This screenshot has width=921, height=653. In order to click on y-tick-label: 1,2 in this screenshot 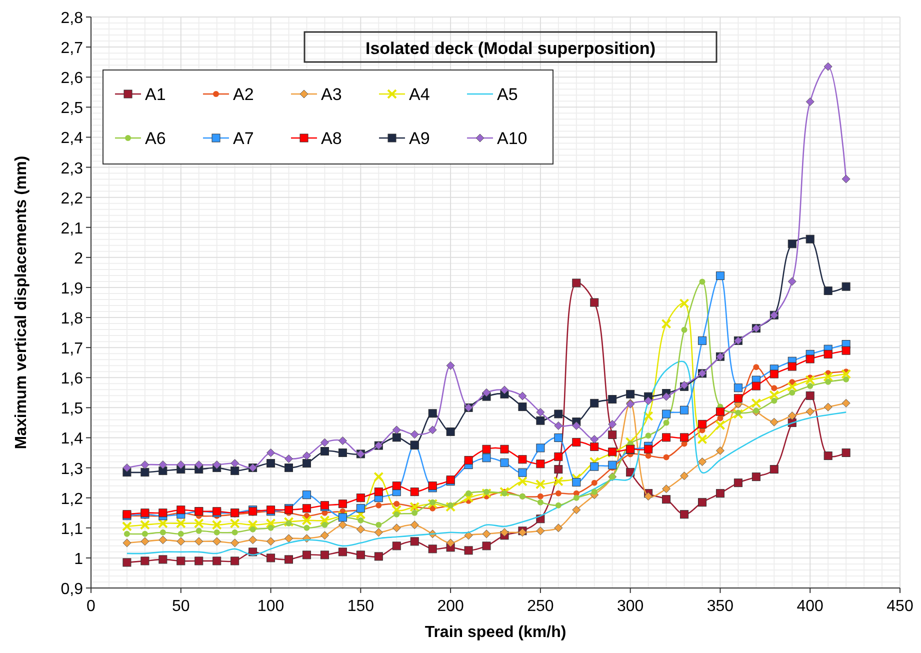, I will do `click(72, 499)`.